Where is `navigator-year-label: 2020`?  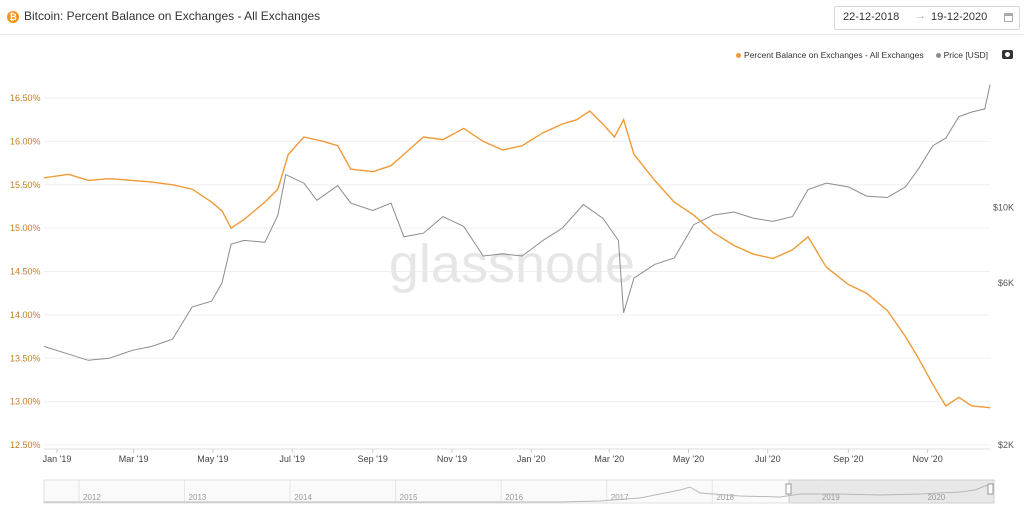
navigator-year-label: 2020 is located at coordinates (936, 497).